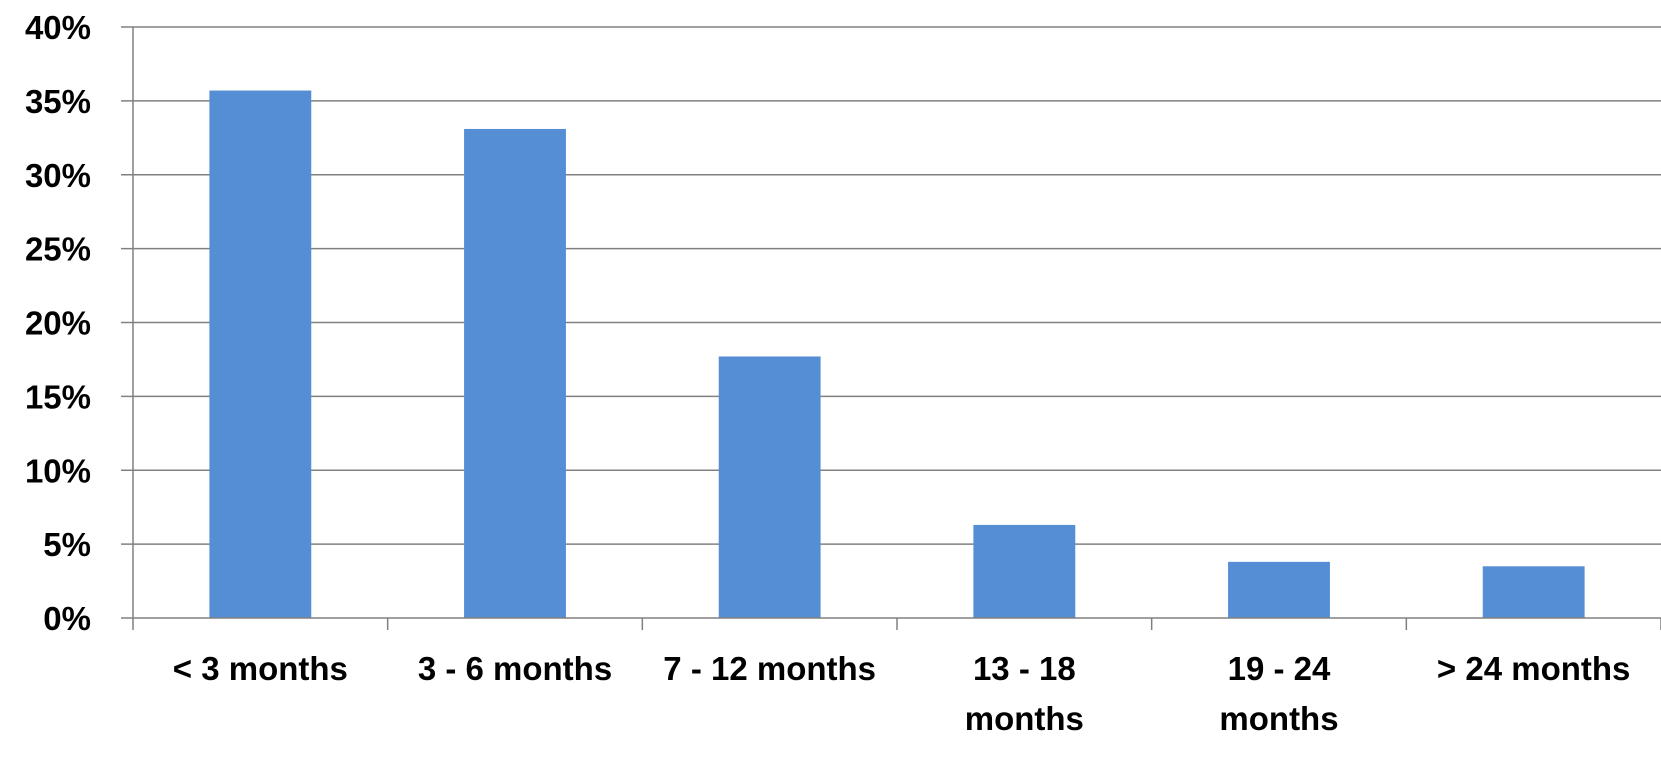 The height and width of the screenshot is (778, 1661). Describe the element at coordinates (58, 27) in the screenshot. I see `y-tick-label: 40%` at that location.